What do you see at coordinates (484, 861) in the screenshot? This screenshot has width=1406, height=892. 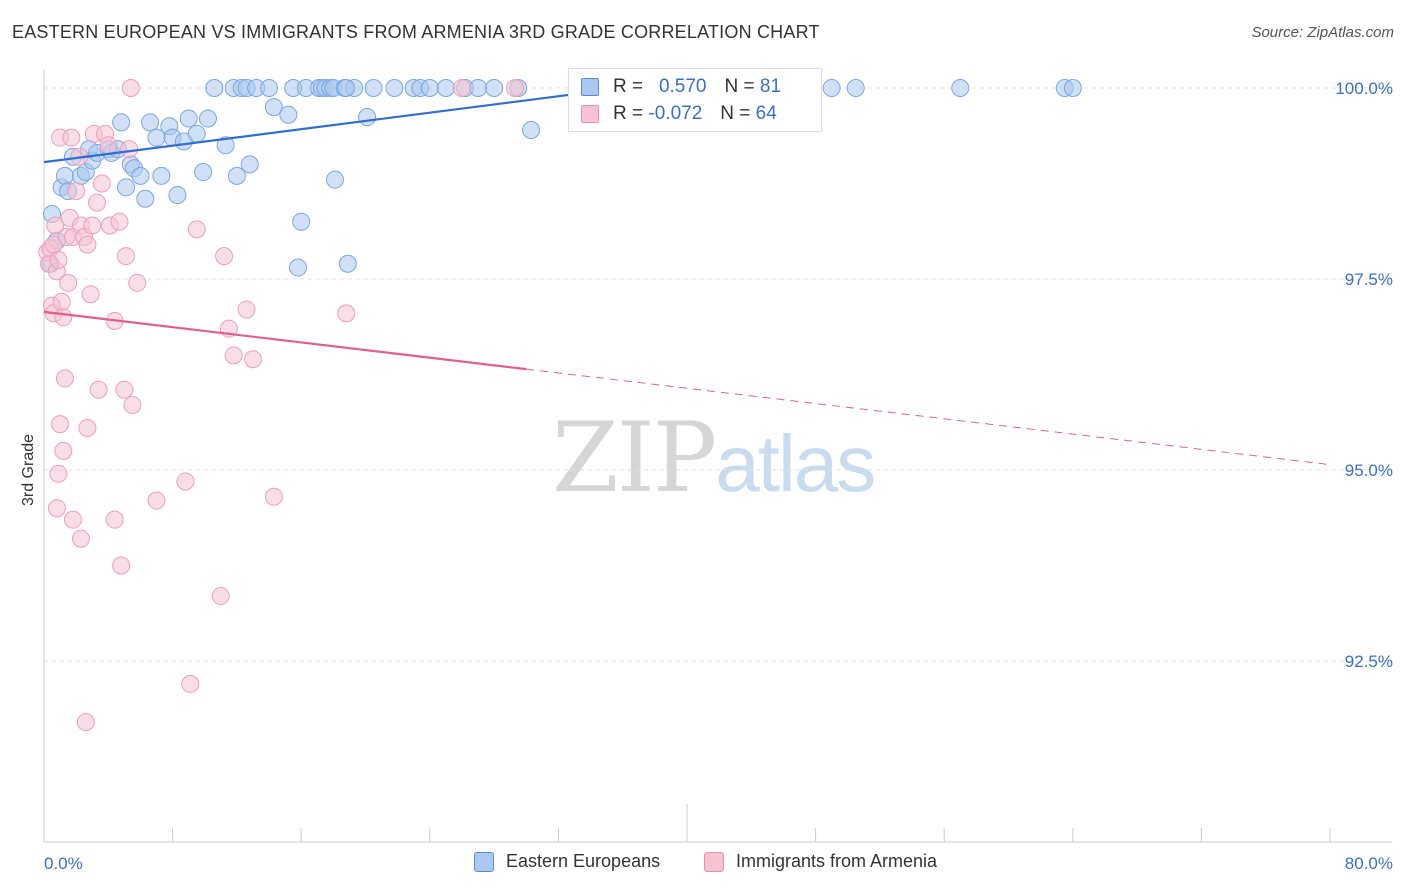 I see `series-swatch-blue` at bounding box center [484, 861].